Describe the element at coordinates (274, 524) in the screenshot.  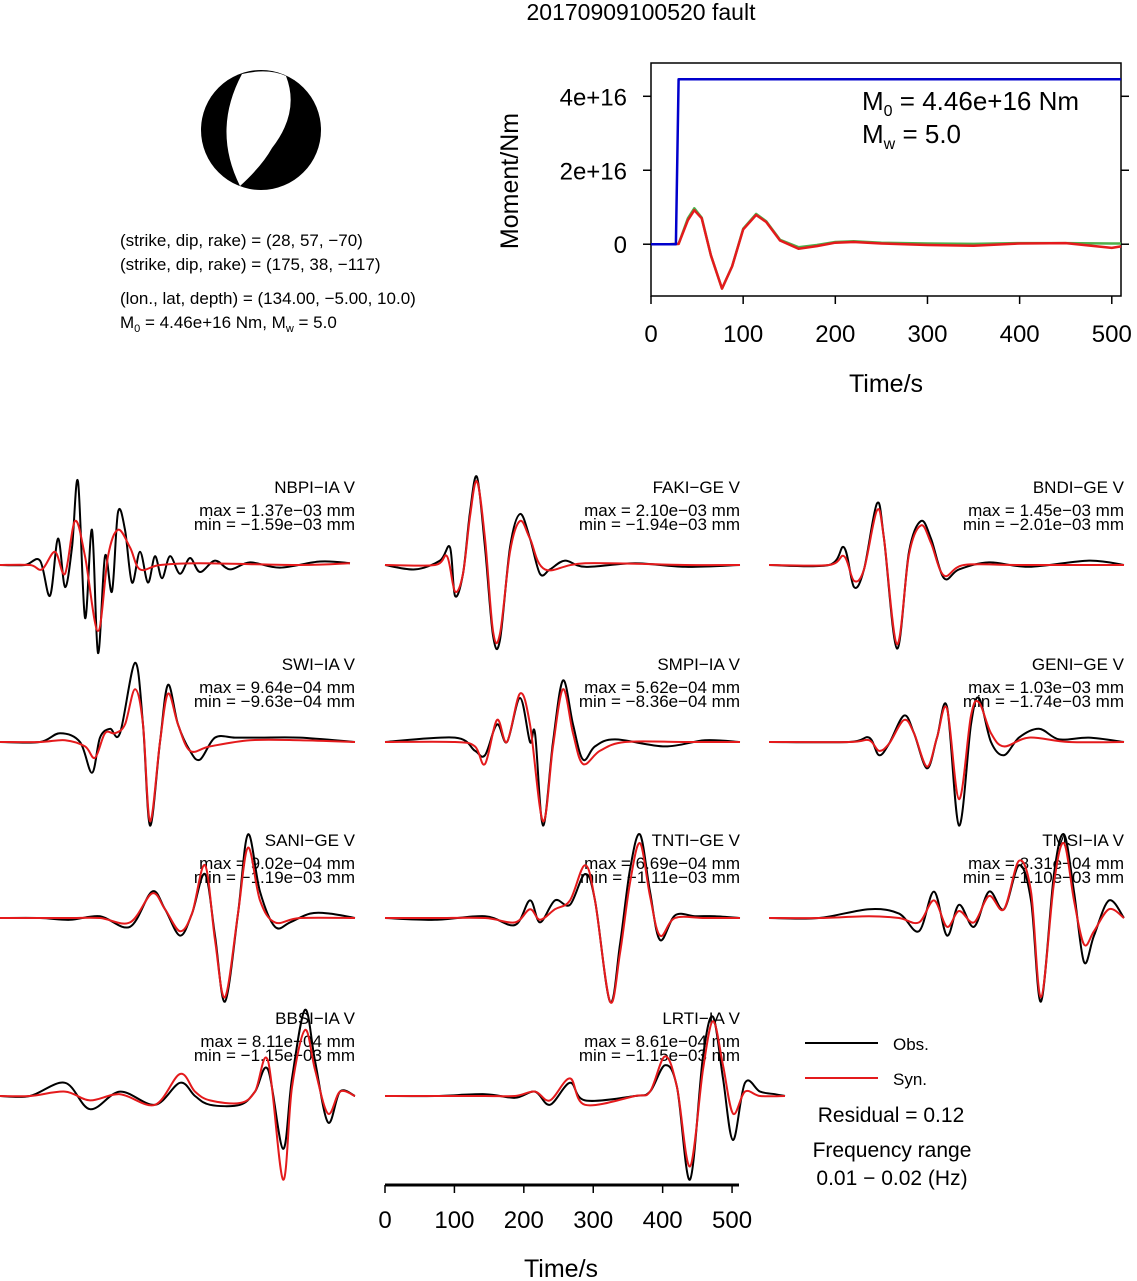
I see `station-min: min = −1.59e−03 mm` at that location.